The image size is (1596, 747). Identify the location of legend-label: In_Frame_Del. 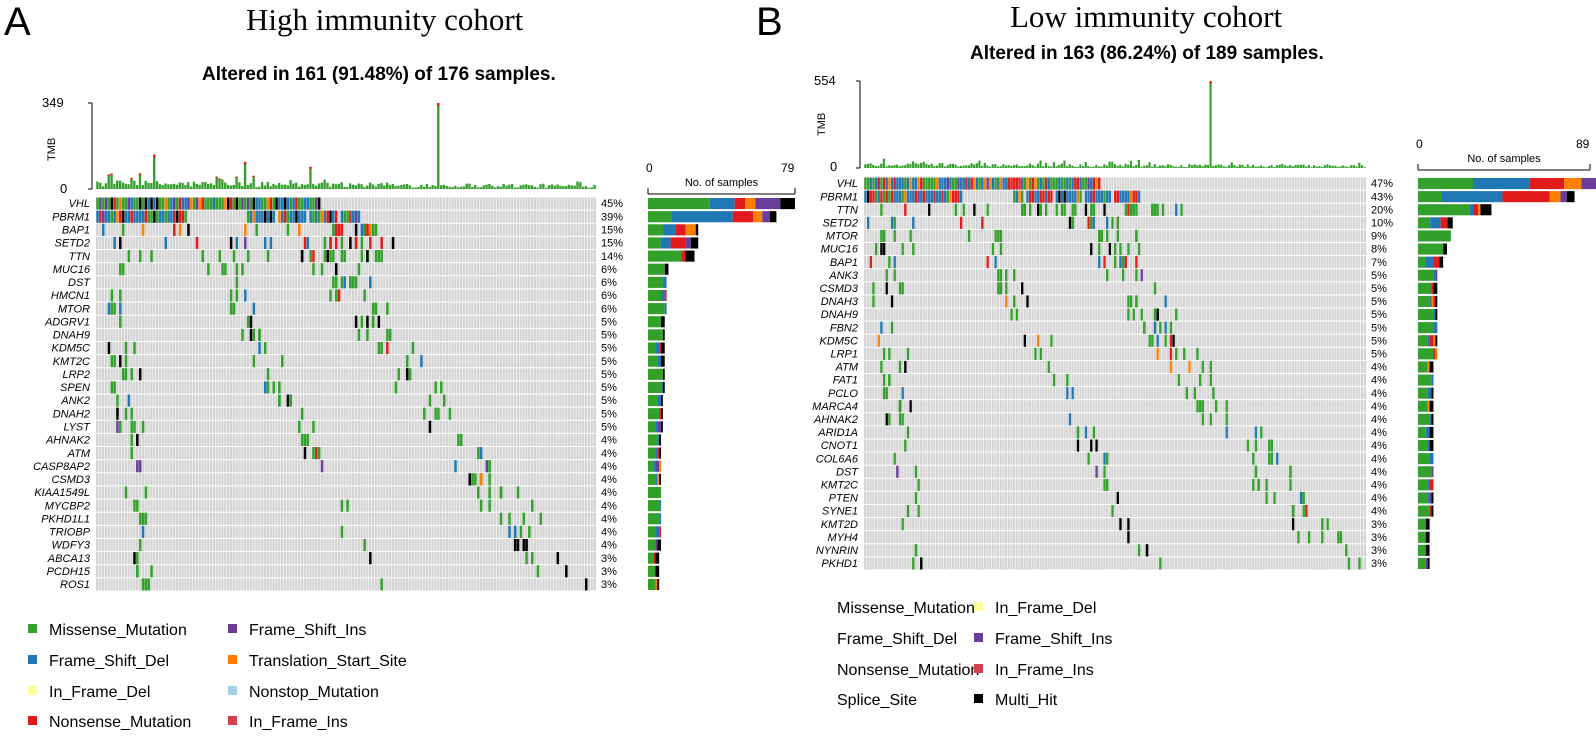
(100, 692).